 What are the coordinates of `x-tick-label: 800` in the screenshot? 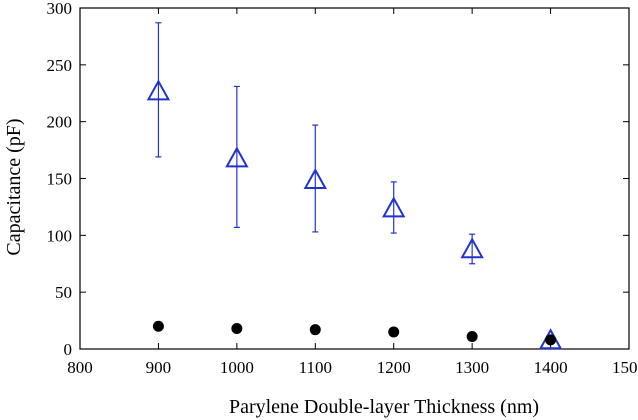 It's located at (80, 367).